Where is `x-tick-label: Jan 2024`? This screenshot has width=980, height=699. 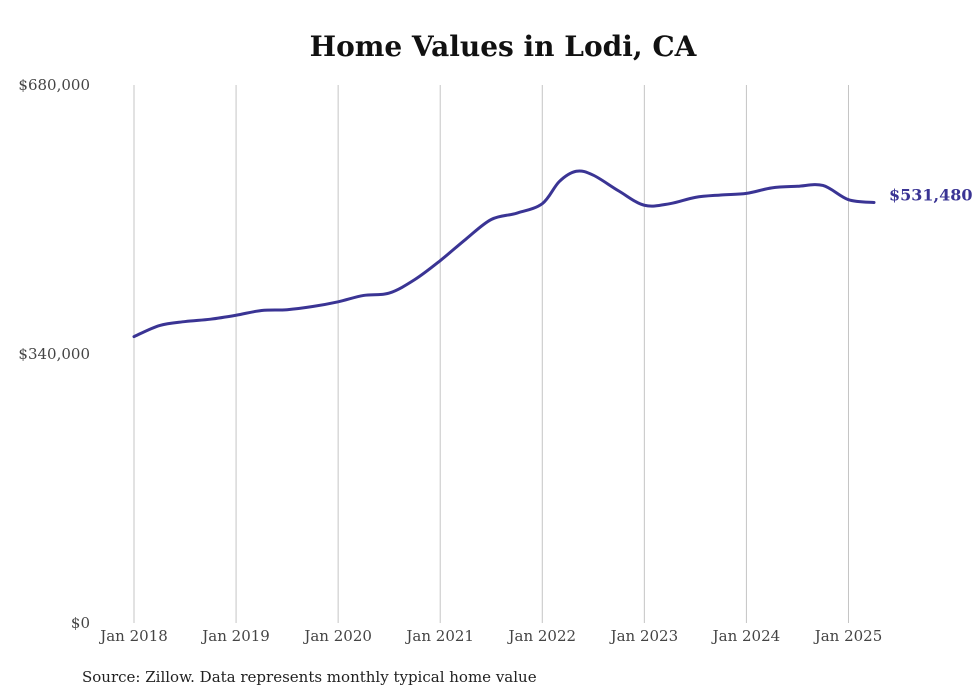 x-tick-label: Jan 2024 is located at coordinates (746, 636).